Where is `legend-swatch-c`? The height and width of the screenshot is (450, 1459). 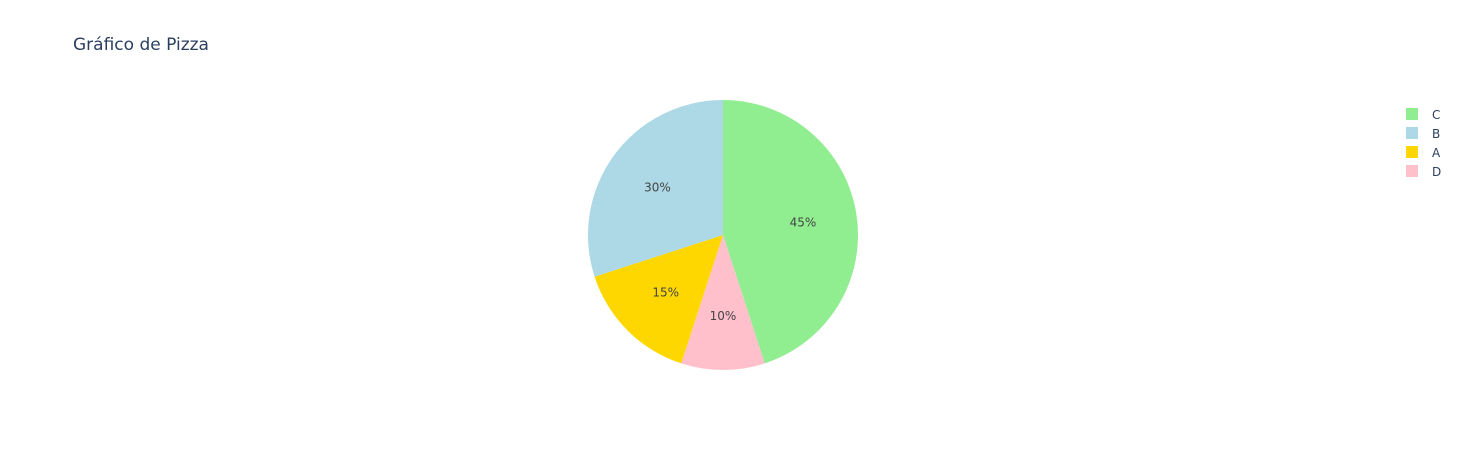 legend-swatch-c is located at coordinates (1412, 114).